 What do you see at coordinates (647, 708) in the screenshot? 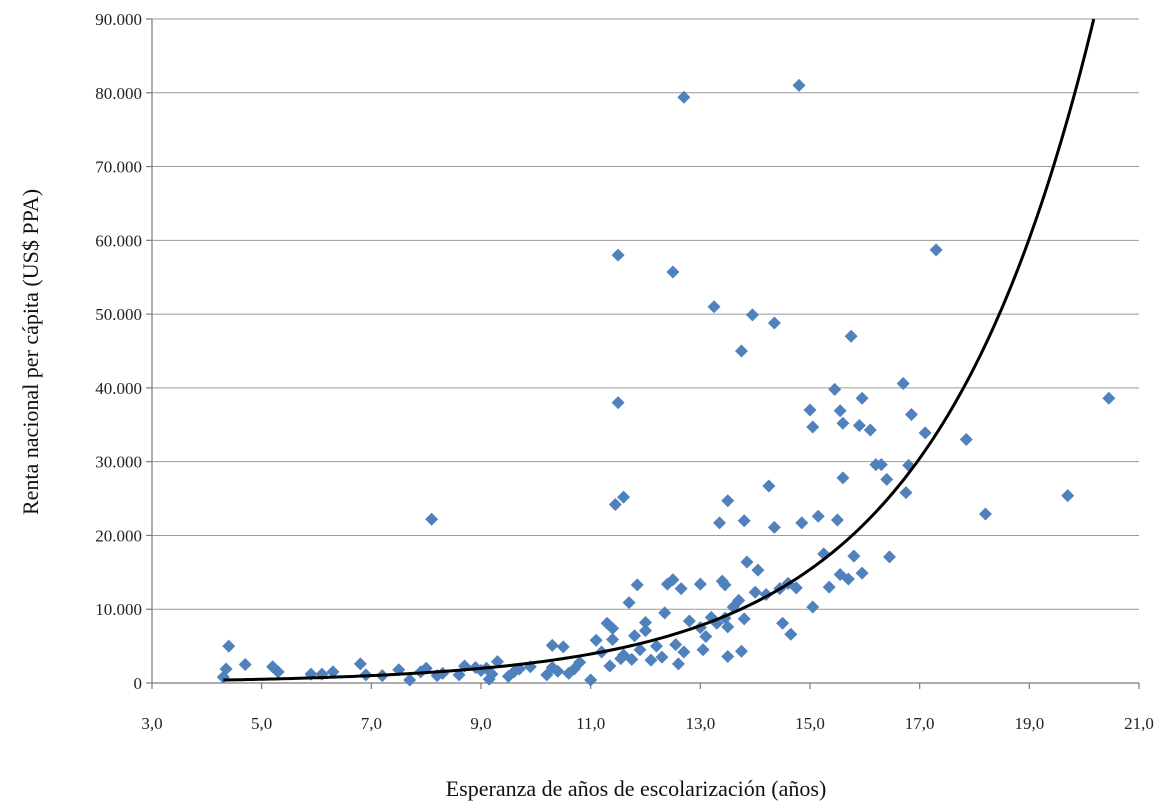
I see `x-tick-labels: 3,0 5,0 7,0 9,0 11,0 13,0 15,0 17,0 19,0 21,0` at bounding box center [647, 708].